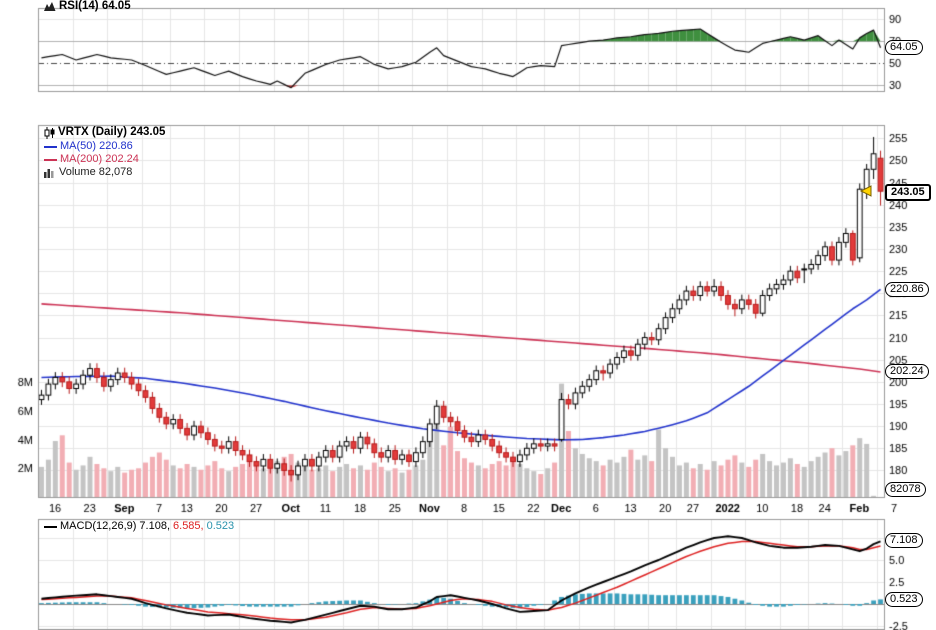 The height and width of the screenshot is (630, 936). What do you see at coordinates (866, 193) in the screenshot?
I see `last-price-marker-icon` at bounding box center [866, 193].